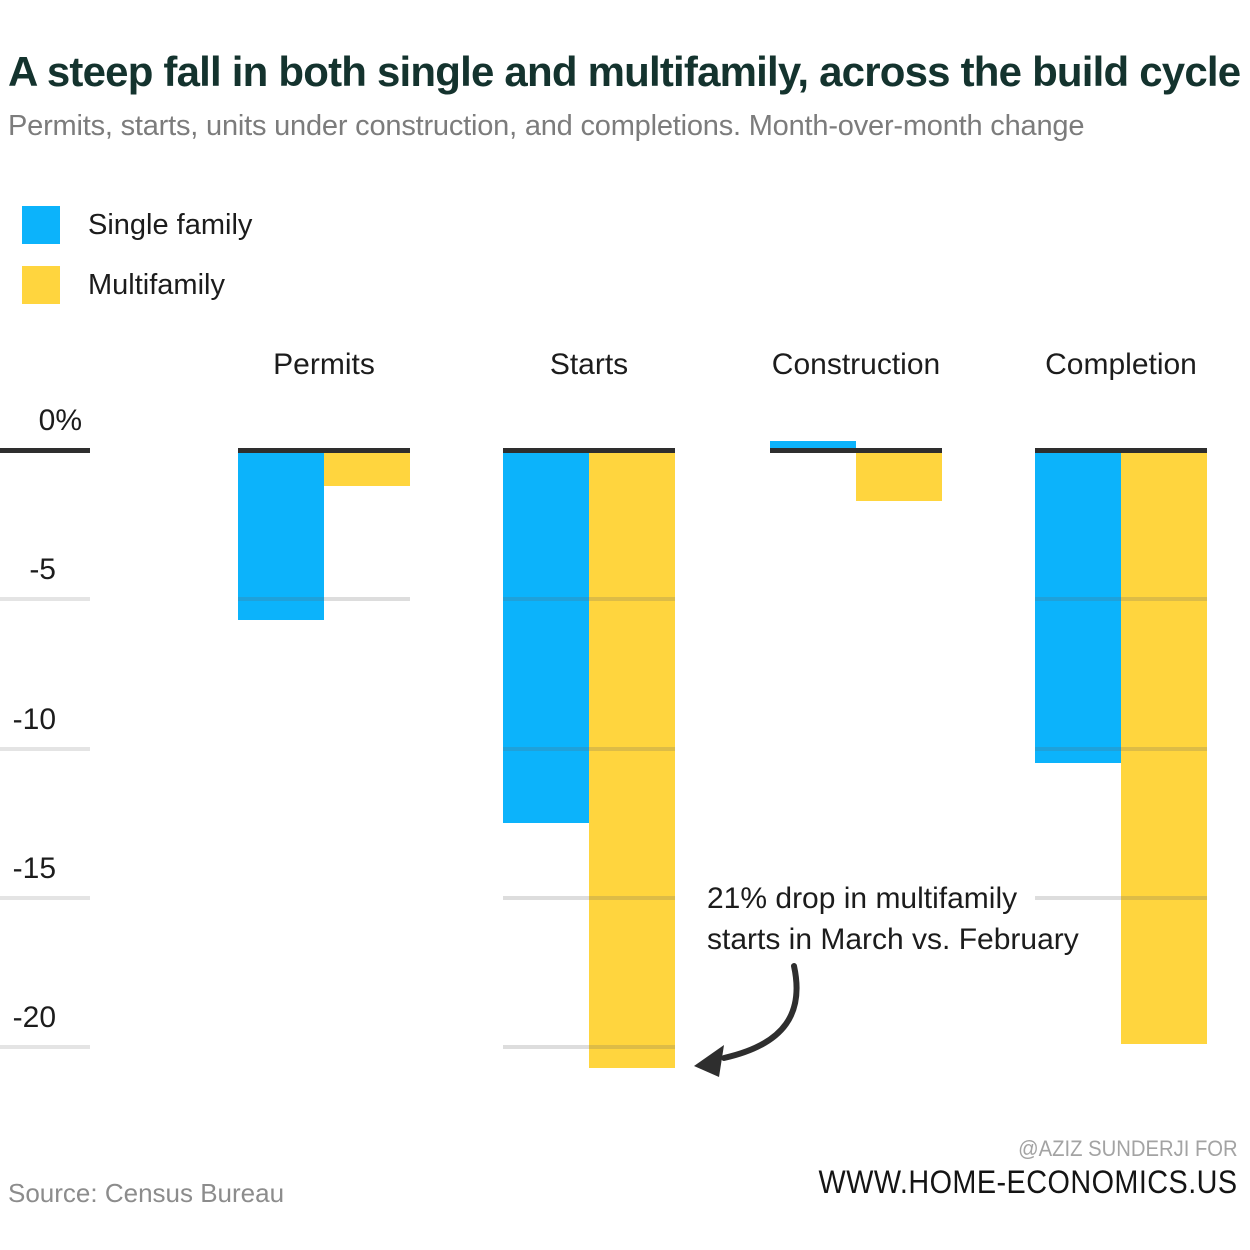 Image resolution: width=1250 pixels, height=1250 pixels. Describe the element at coordinates (41, 285) in the screenshot. I see `legend-swatch-multifamily` at that location.